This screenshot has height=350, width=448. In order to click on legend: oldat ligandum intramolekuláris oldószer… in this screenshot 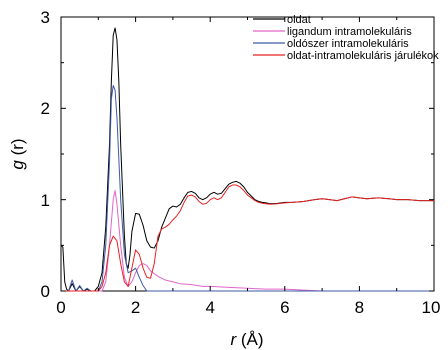, I will do `click(346, 38)`.